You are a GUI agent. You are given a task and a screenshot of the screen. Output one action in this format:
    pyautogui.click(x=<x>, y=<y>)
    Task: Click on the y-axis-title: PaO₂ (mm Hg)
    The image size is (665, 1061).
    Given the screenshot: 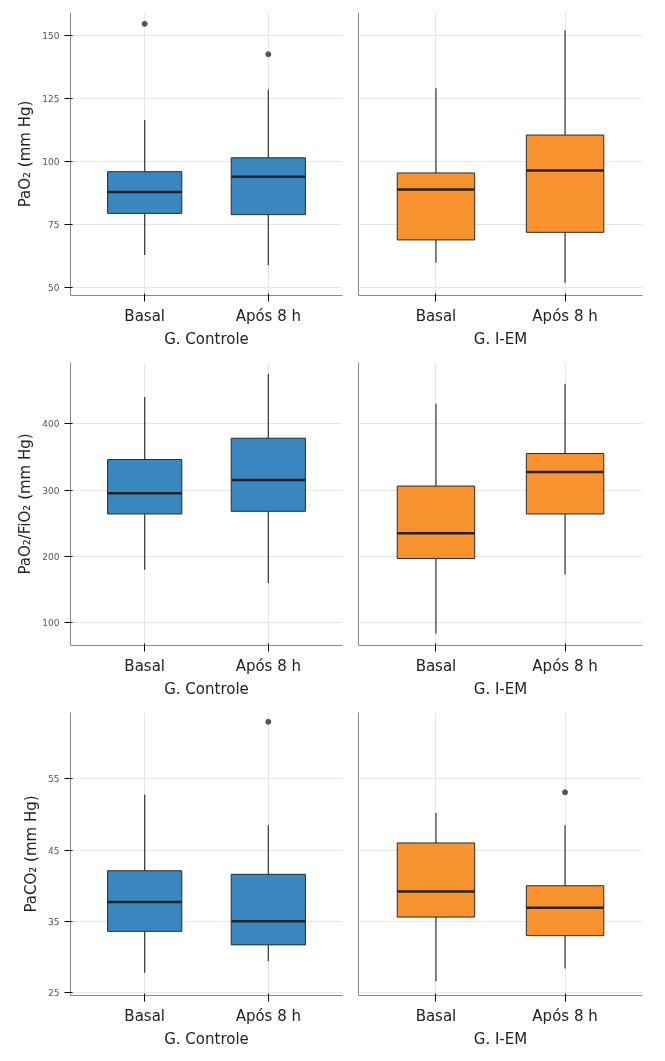 What is the action you would take?
    pyautogui.click(x=25, y=154)
    